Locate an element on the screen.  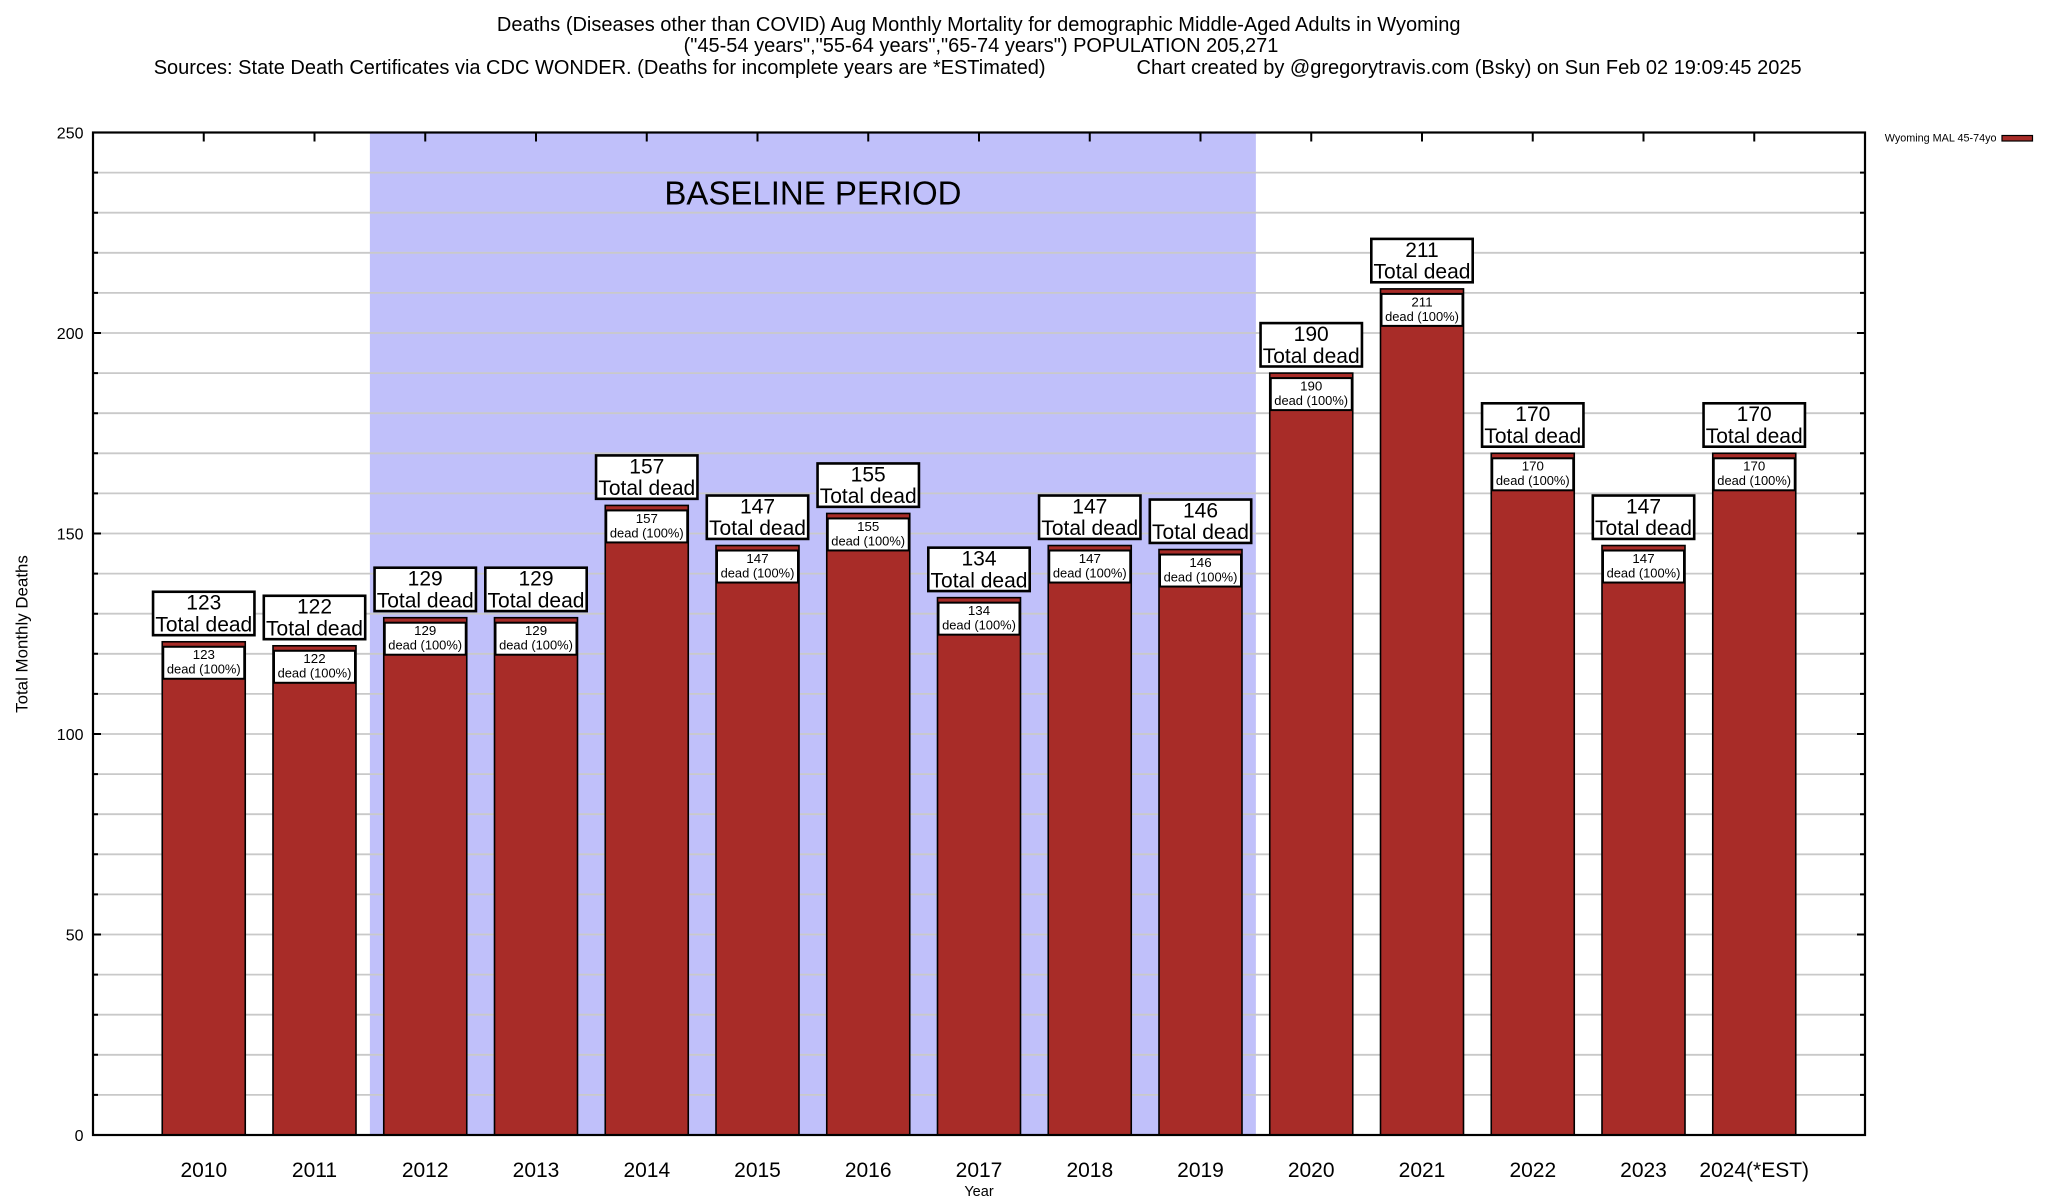
svg-text: 2012 is located at coordinates (425, 1170).